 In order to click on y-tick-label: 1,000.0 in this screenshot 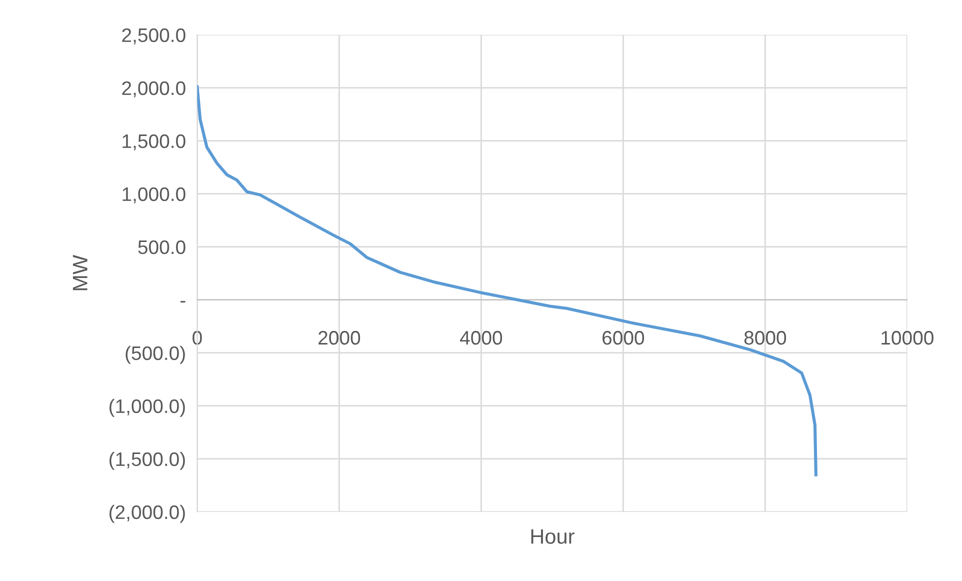, I will do `click(154, 195)`.